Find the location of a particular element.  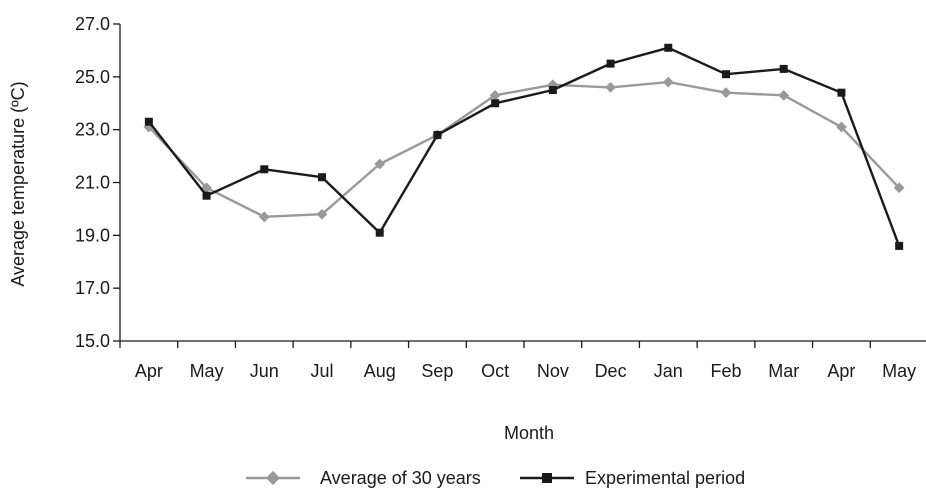

x-tick-label: Jan is located at coordinates (668, 371).